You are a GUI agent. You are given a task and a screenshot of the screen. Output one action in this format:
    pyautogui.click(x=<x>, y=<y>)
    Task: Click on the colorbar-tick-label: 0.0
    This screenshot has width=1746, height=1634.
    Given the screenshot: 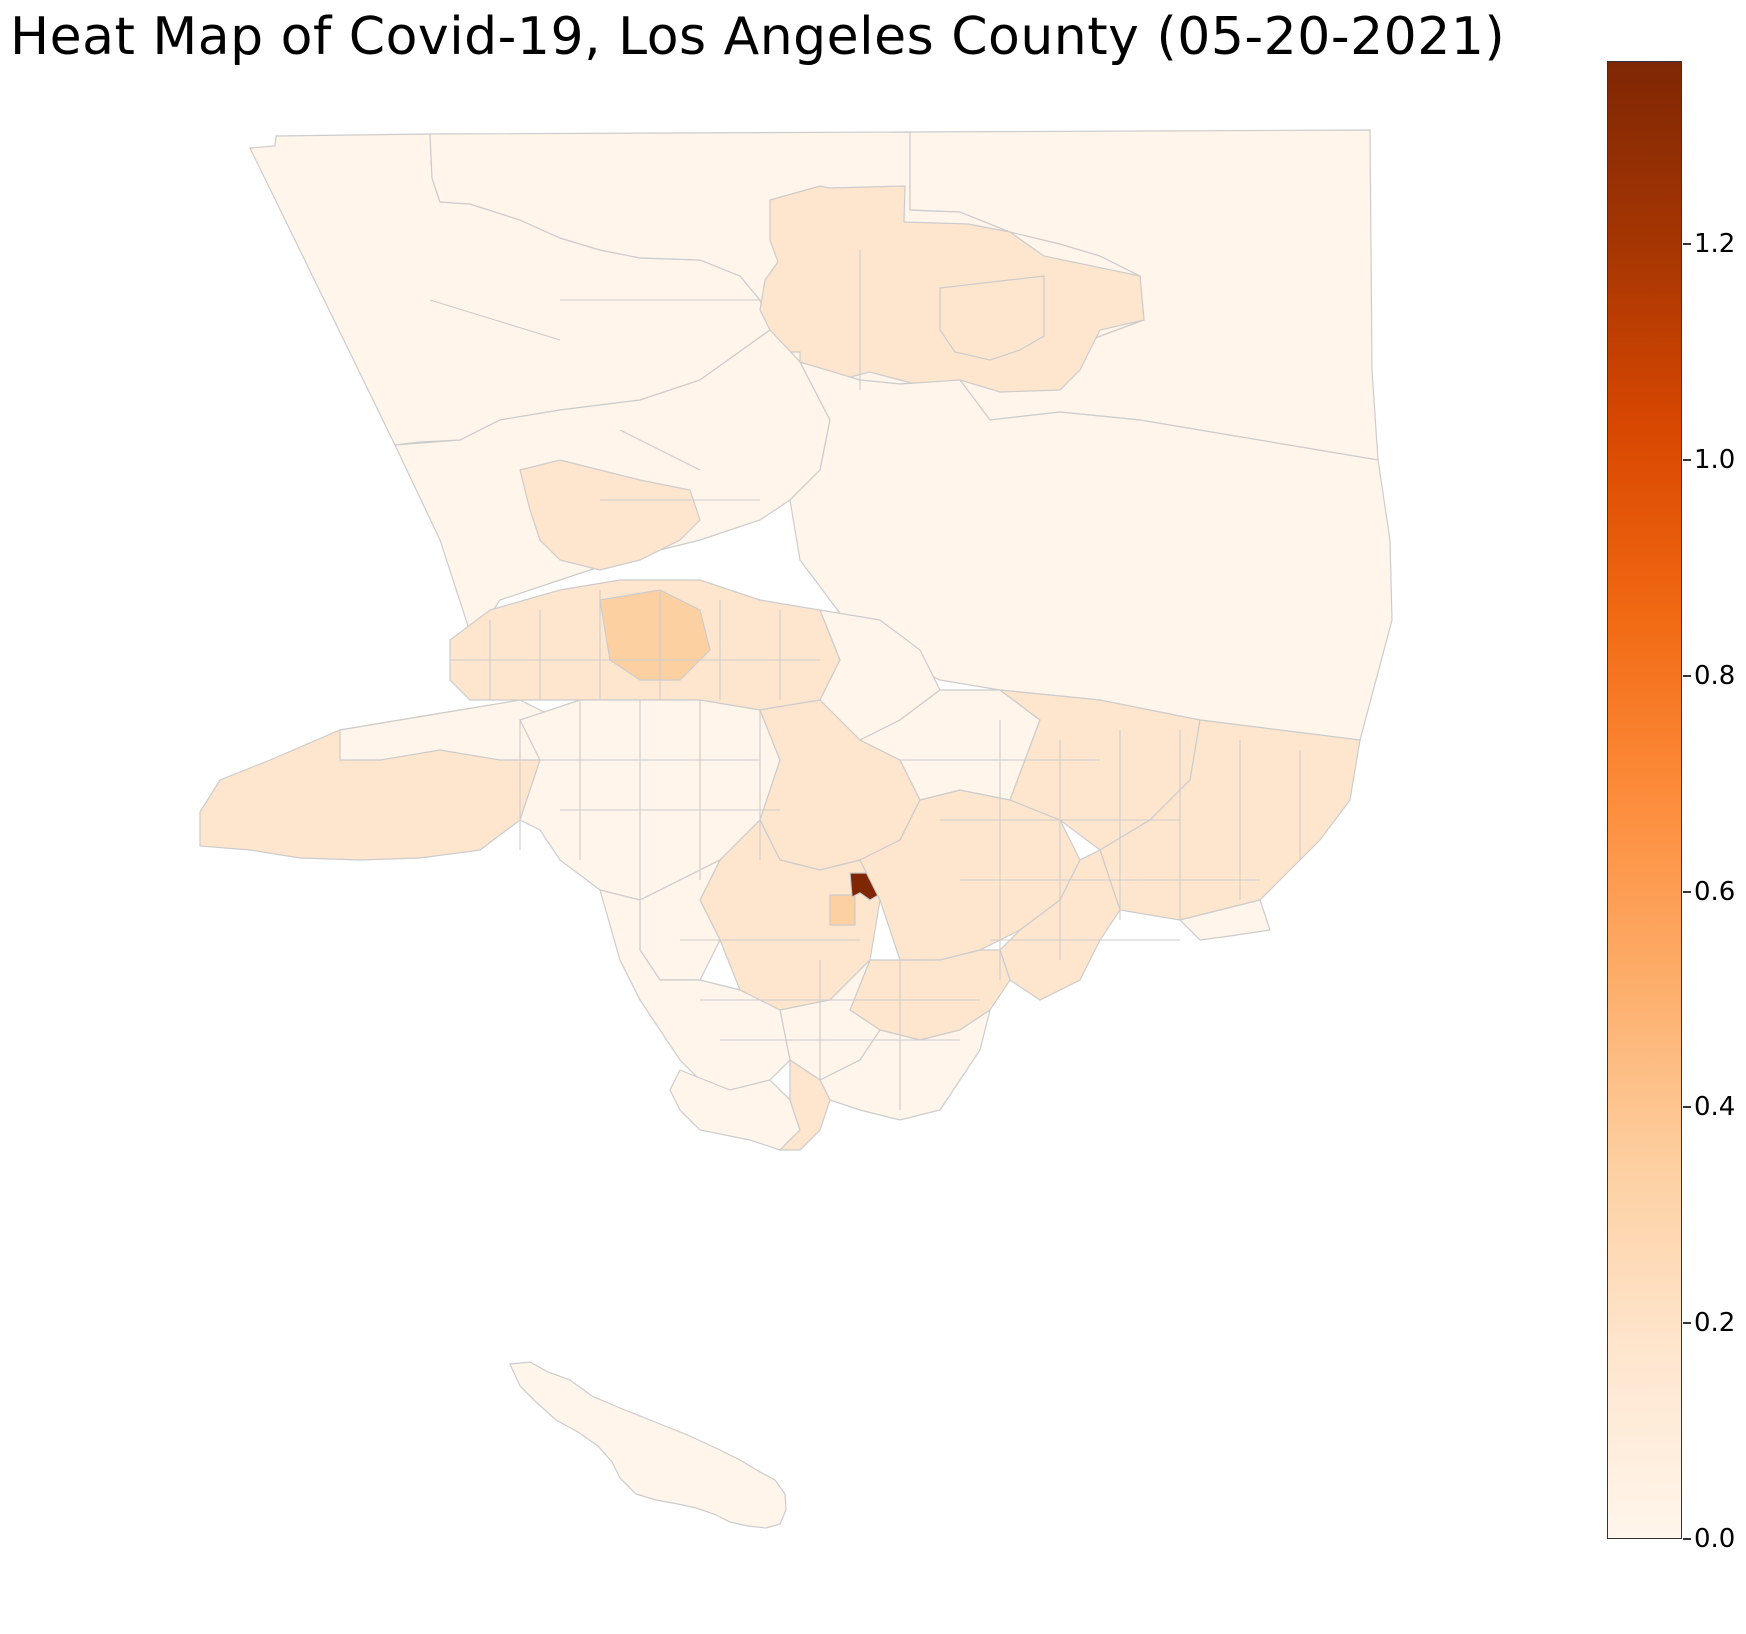 What is the action you would take?
    pyautogui.click(x=1715, y=1539)
    